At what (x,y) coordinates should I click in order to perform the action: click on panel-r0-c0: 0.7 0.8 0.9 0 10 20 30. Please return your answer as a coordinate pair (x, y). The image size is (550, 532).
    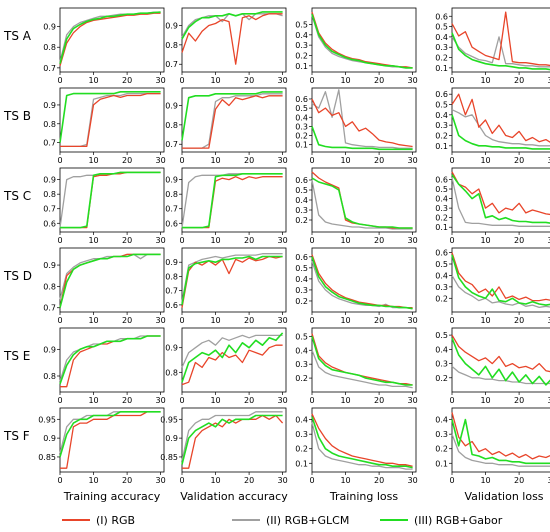
    Looking at the image, I should click on (104, 46).